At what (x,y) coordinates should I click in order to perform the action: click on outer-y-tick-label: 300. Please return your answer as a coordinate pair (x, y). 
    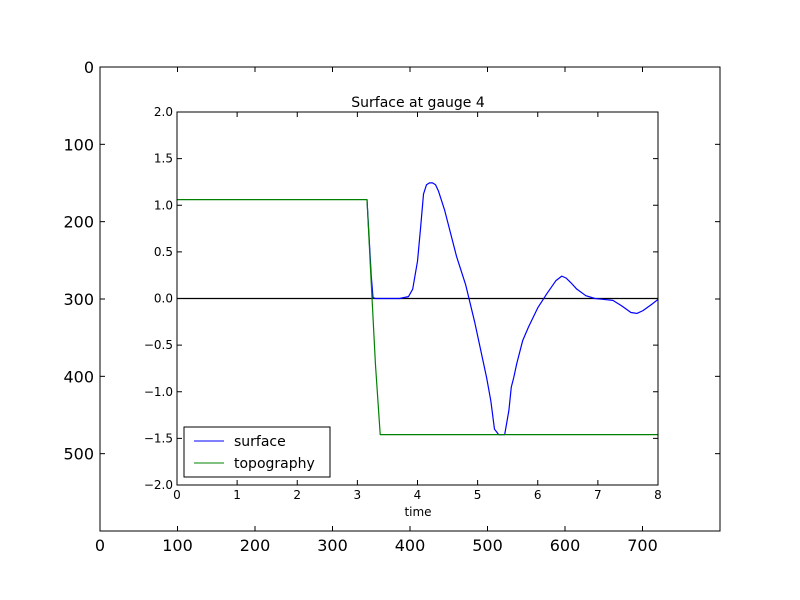
    Looking at the image, I should click on (78, 299).